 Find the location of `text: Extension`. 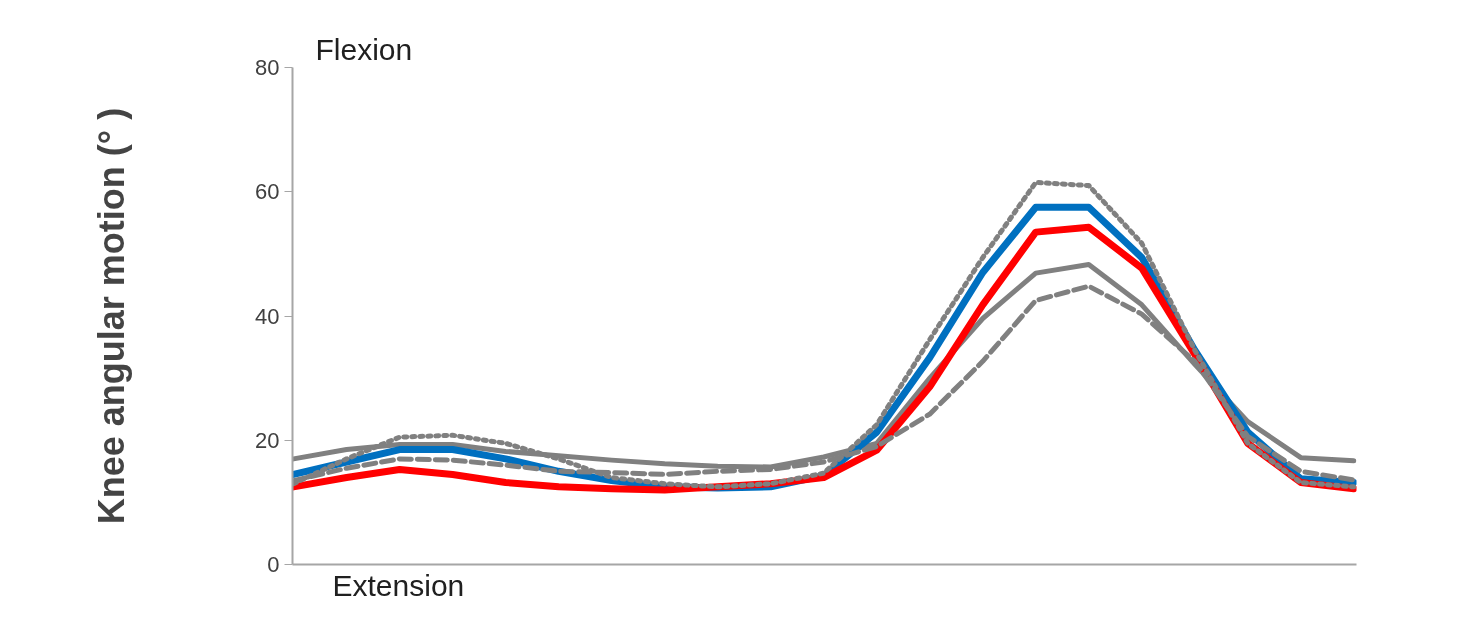

text: Extension is located at coordinates (398, 585).